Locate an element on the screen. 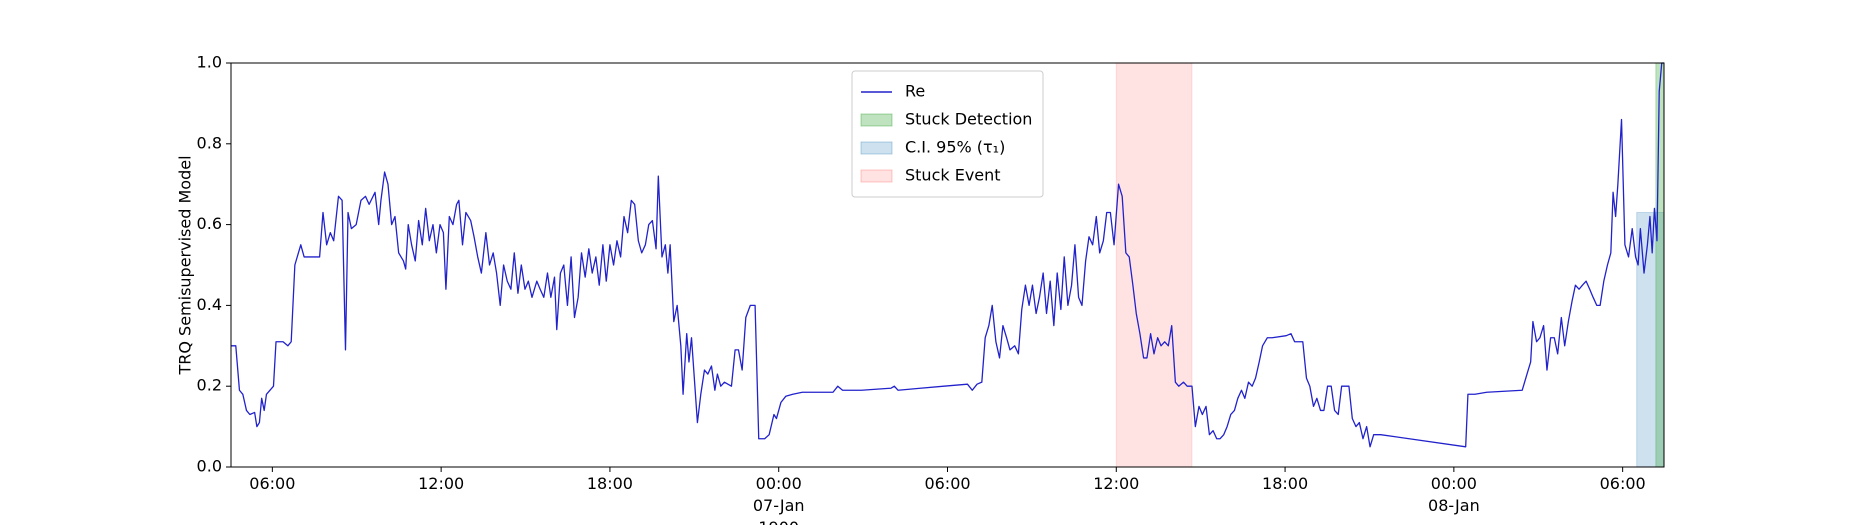 This screenshot has width=1850, height=525. legend-box is located at coordinates (947, 134).